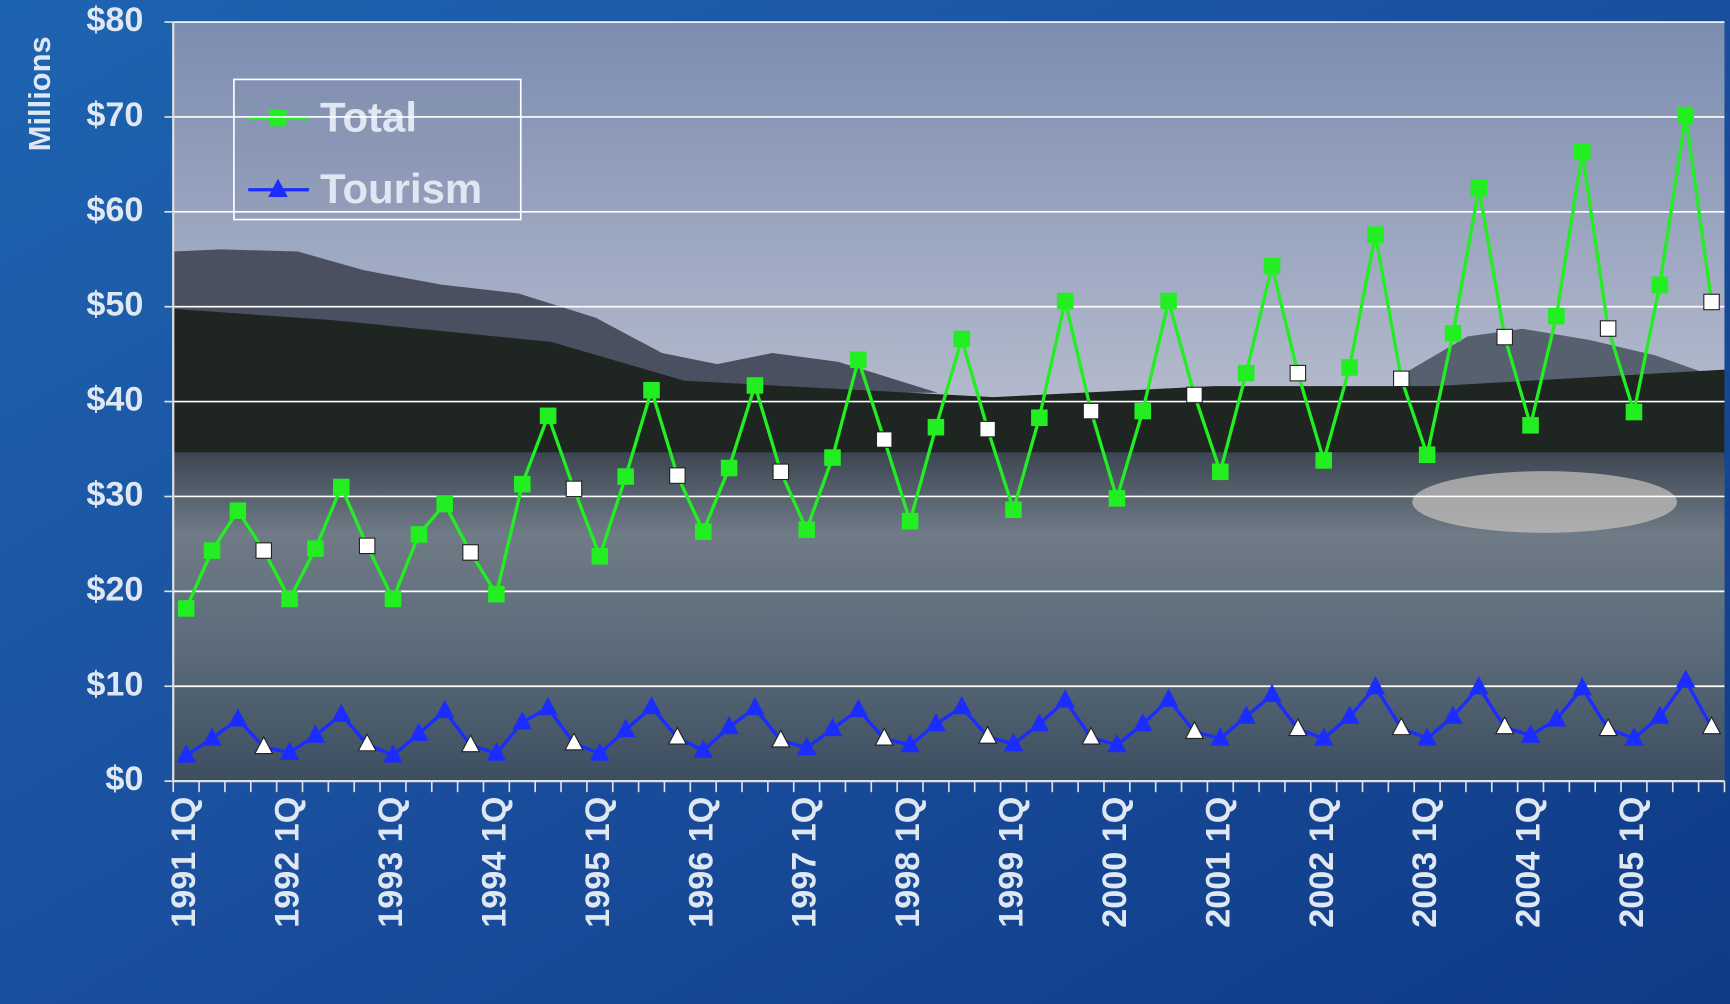 The height and width of the screenshot is (1004, 1730). What do you see at coordinates (184, 862) in the screenshot?
I see `x-tick-label: 1991 1Q` at bounding box center [184, 862].